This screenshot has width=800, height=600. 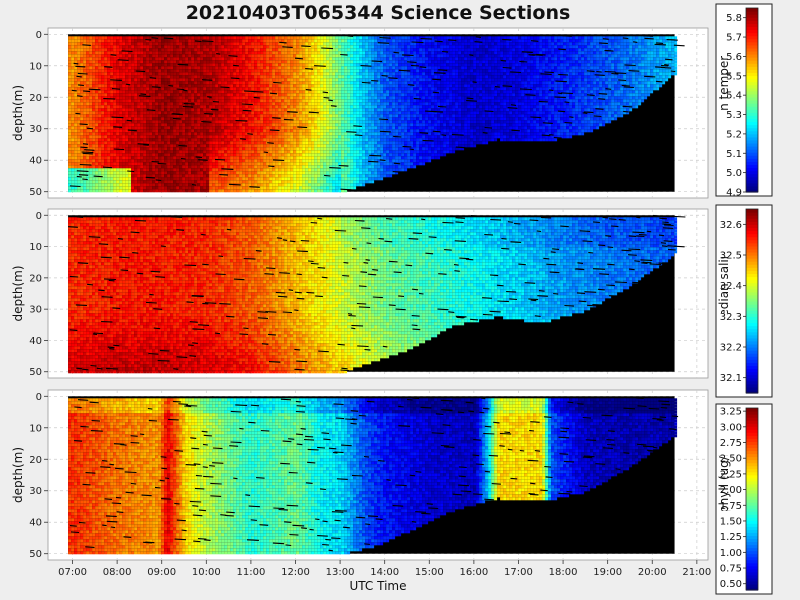 I want to click on colorbar-tick-label: 1.50, so click(x=731, y=521).